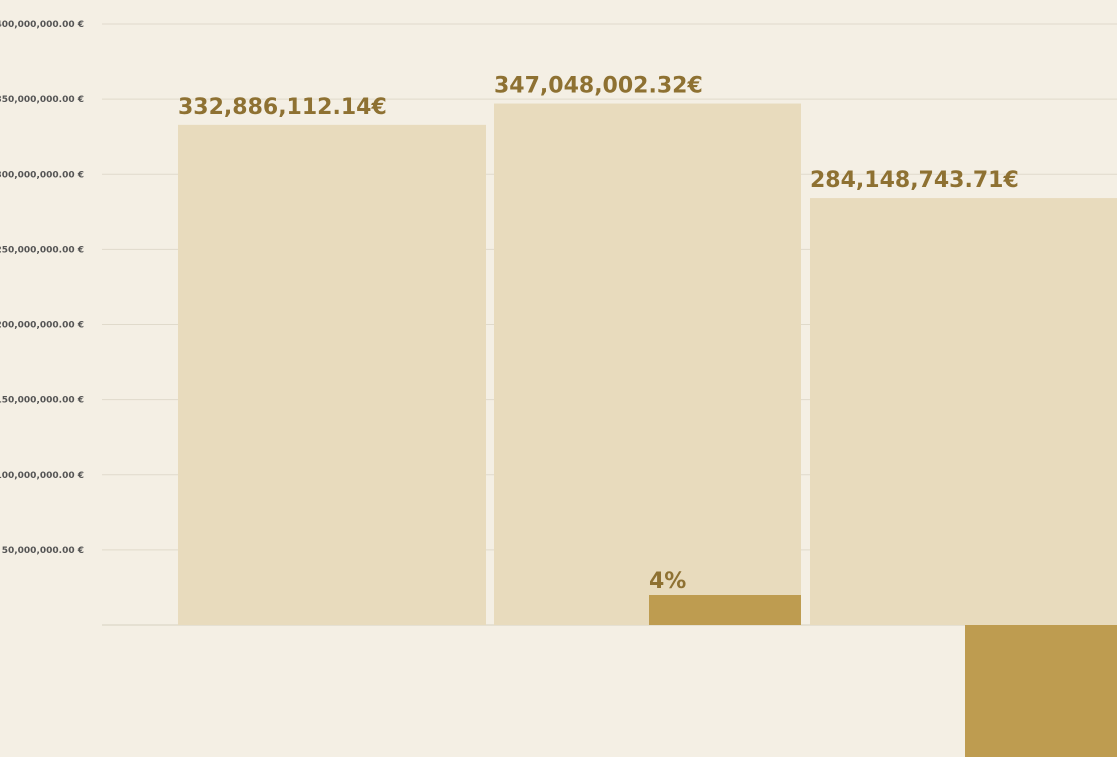 Image resolution: width=1117 pixels, height=757 pixels. I want to click on y-tick-label: 200,000,000.00 €, so click(42, 326).